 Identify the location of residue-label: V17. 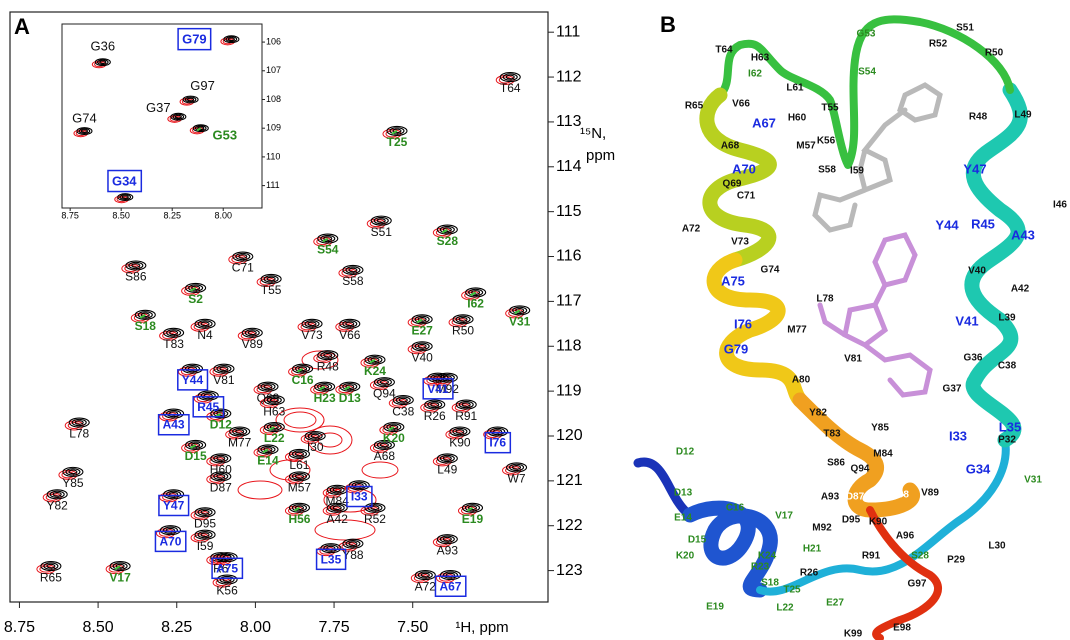
(784, 516).